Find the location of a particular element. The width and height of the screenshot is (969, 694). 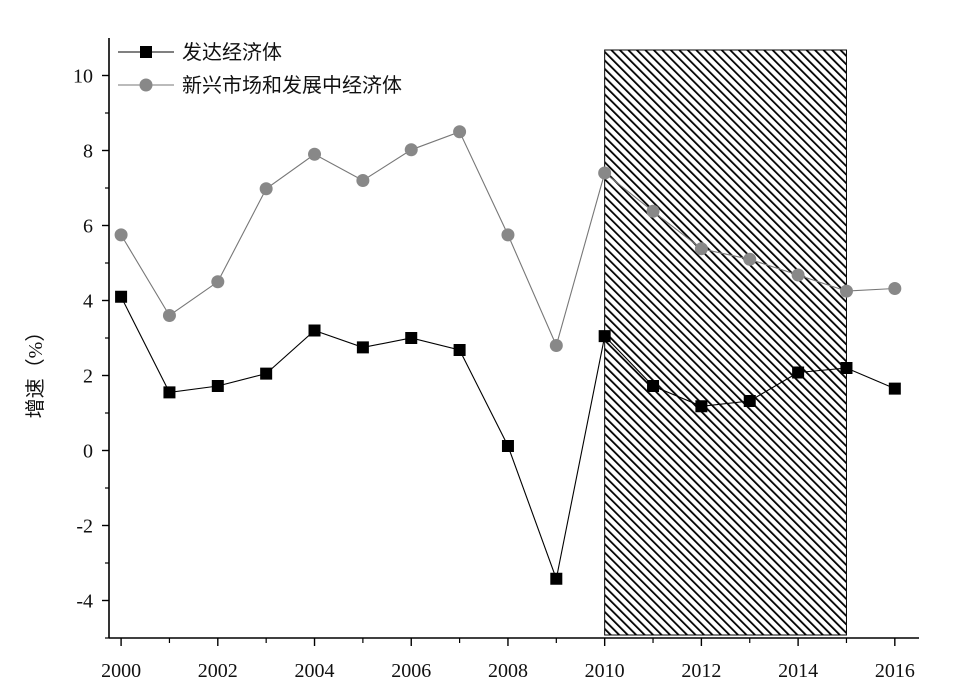

legend-label-2: 新兴市场和发展中经济体 is located at coordinates (292, 85).